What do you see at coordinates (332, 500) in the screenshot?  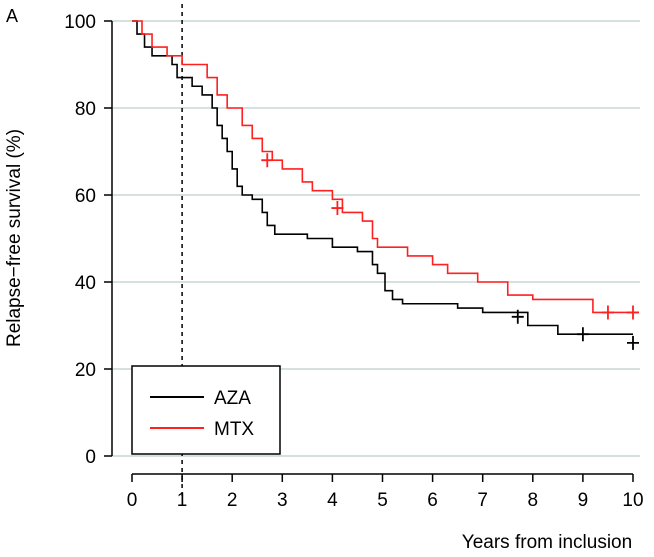 I see `x-tick-label-4: 4` at bounding box center [332, 500].